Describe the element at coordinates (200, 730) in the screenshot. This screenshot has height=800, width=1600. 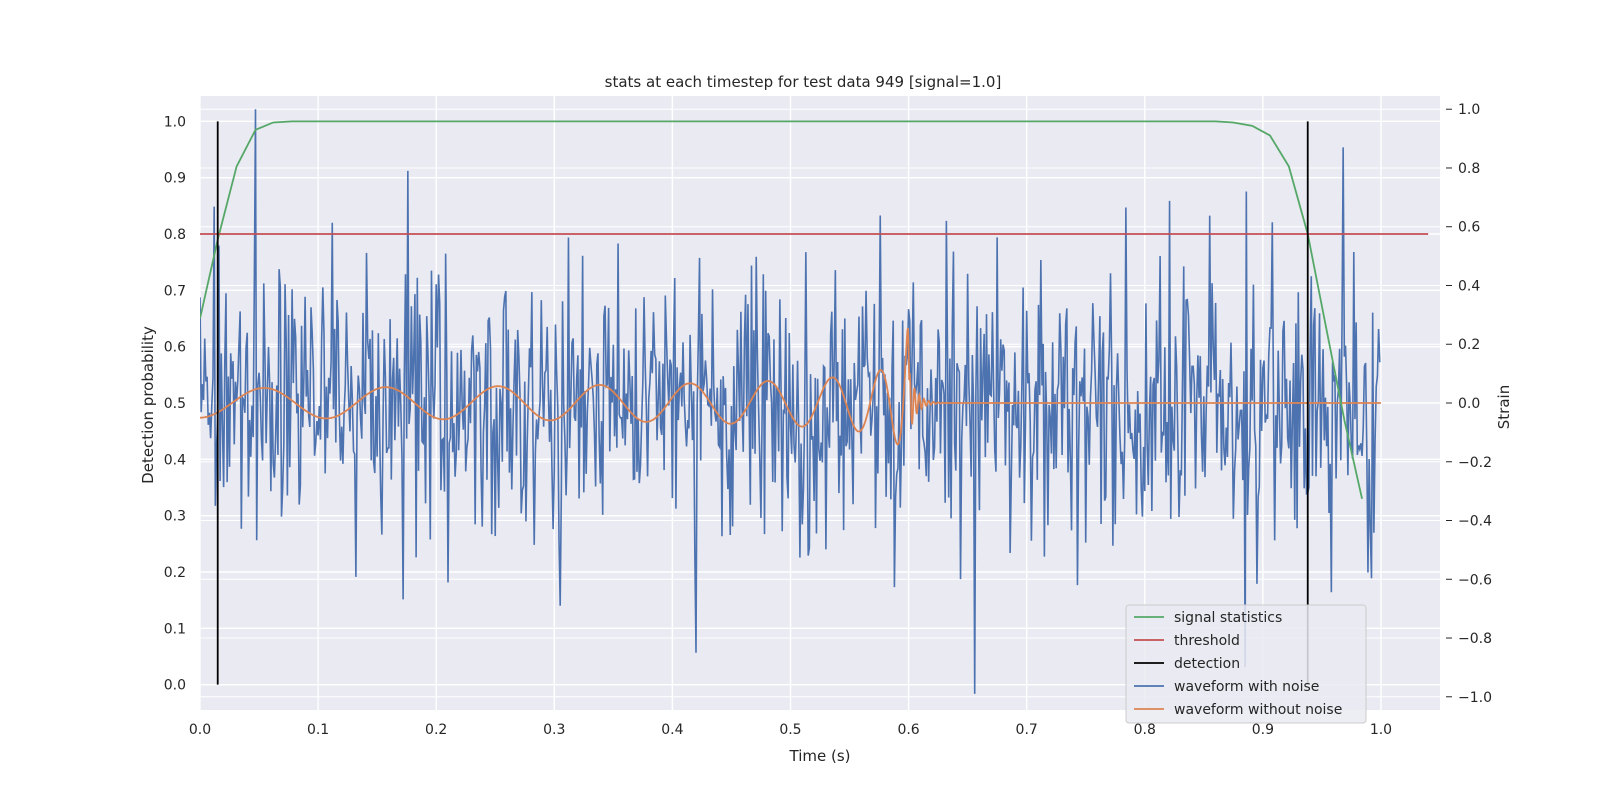
I see `x-tick-label: 0.0` at that location.